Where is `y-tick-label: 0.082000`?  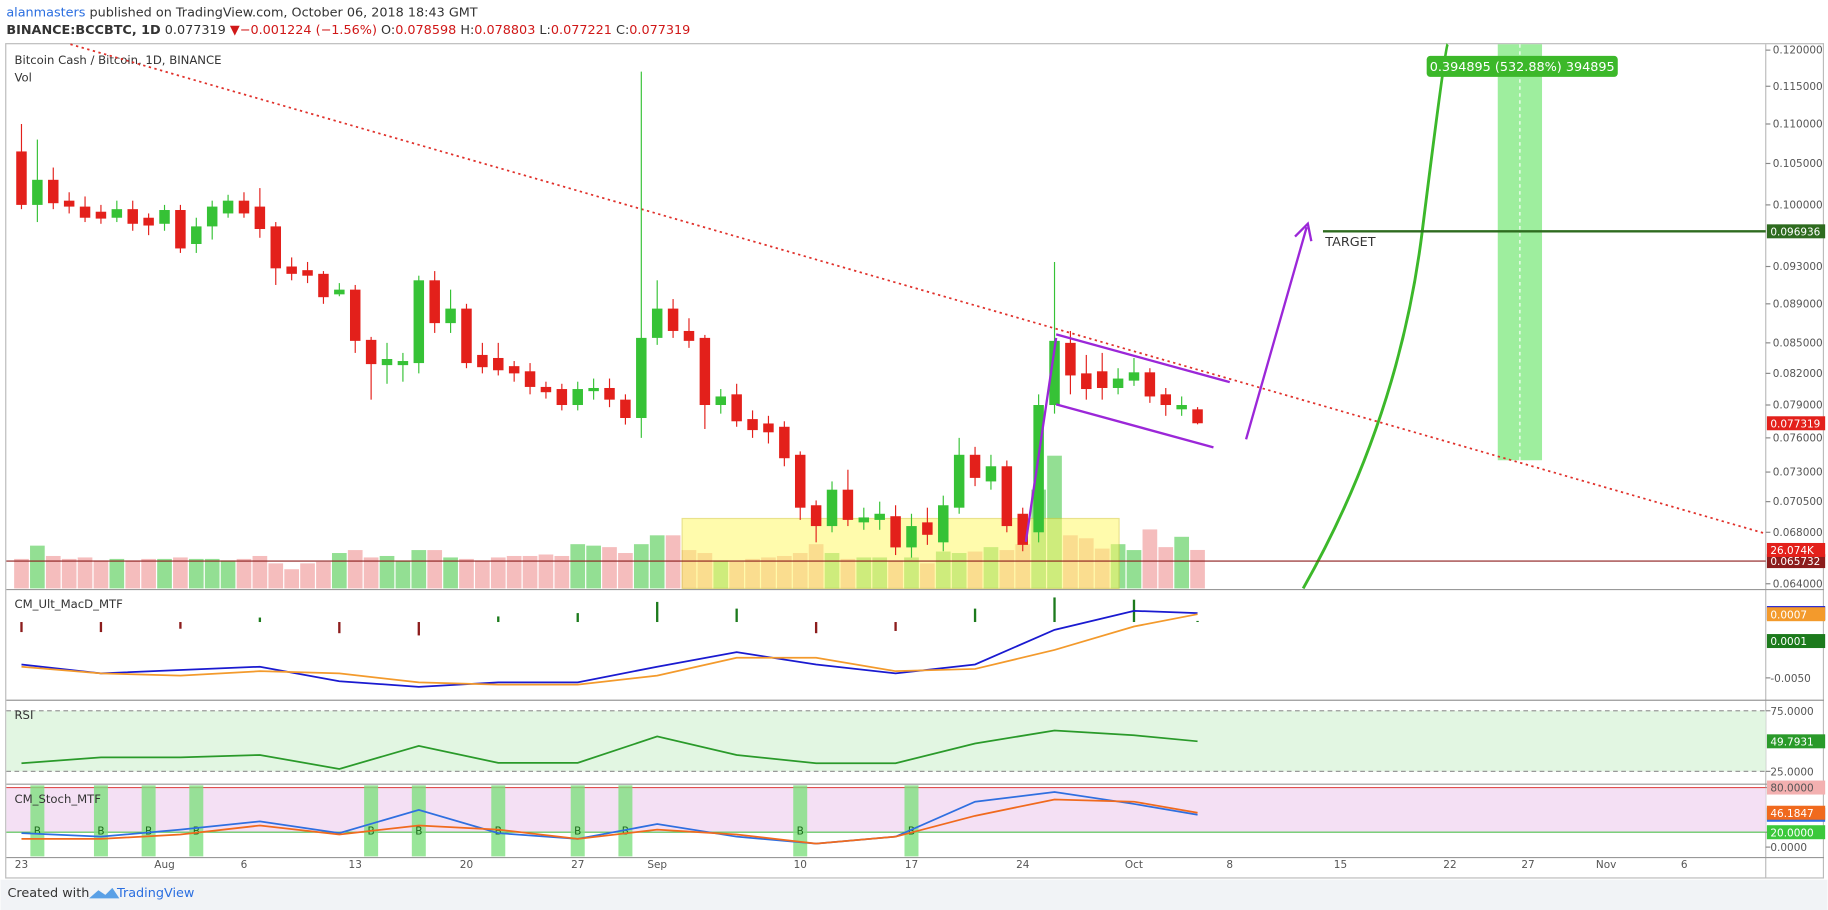 y-tick-label: 0.082000 is located at coordinates (1798, 374).